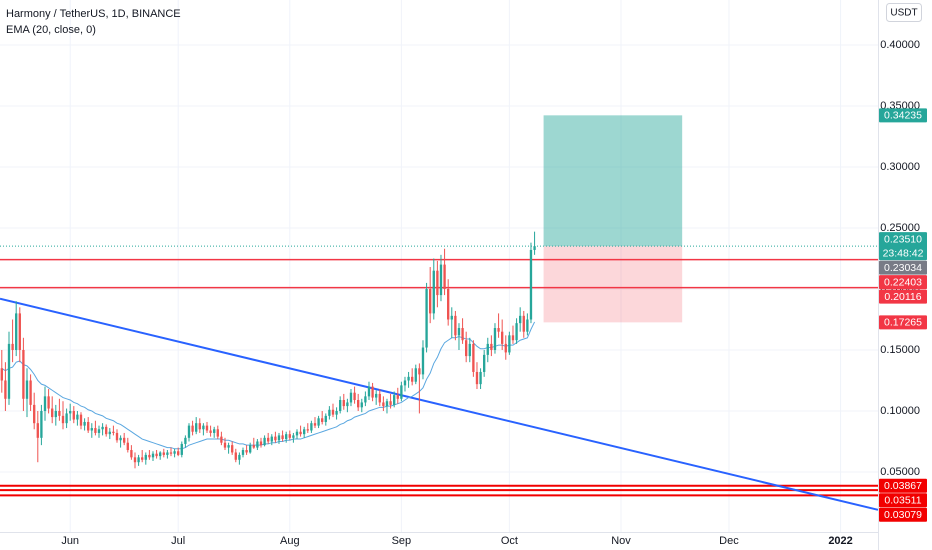 The width and height of the screenshot is (932, 550). What do you see at coordinates (903, 239) in the screenshot?
I see `price-label: 0.23510` at bounding box center [903, 239].